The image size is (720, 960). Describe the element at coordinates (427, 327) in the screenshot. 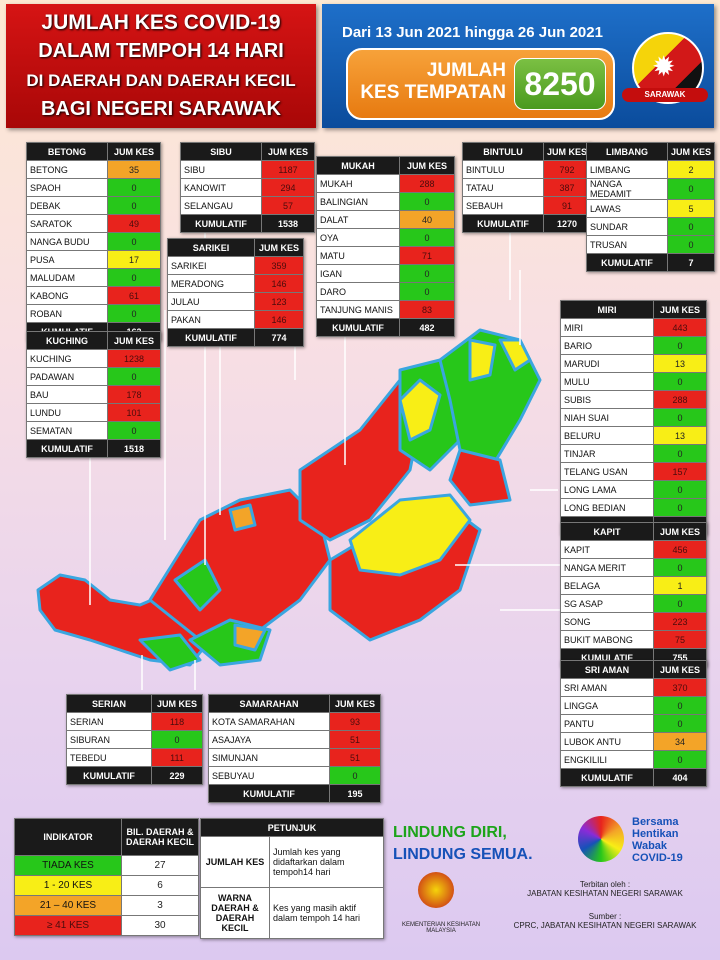

I see `kumulatif-value: 482` at that location.